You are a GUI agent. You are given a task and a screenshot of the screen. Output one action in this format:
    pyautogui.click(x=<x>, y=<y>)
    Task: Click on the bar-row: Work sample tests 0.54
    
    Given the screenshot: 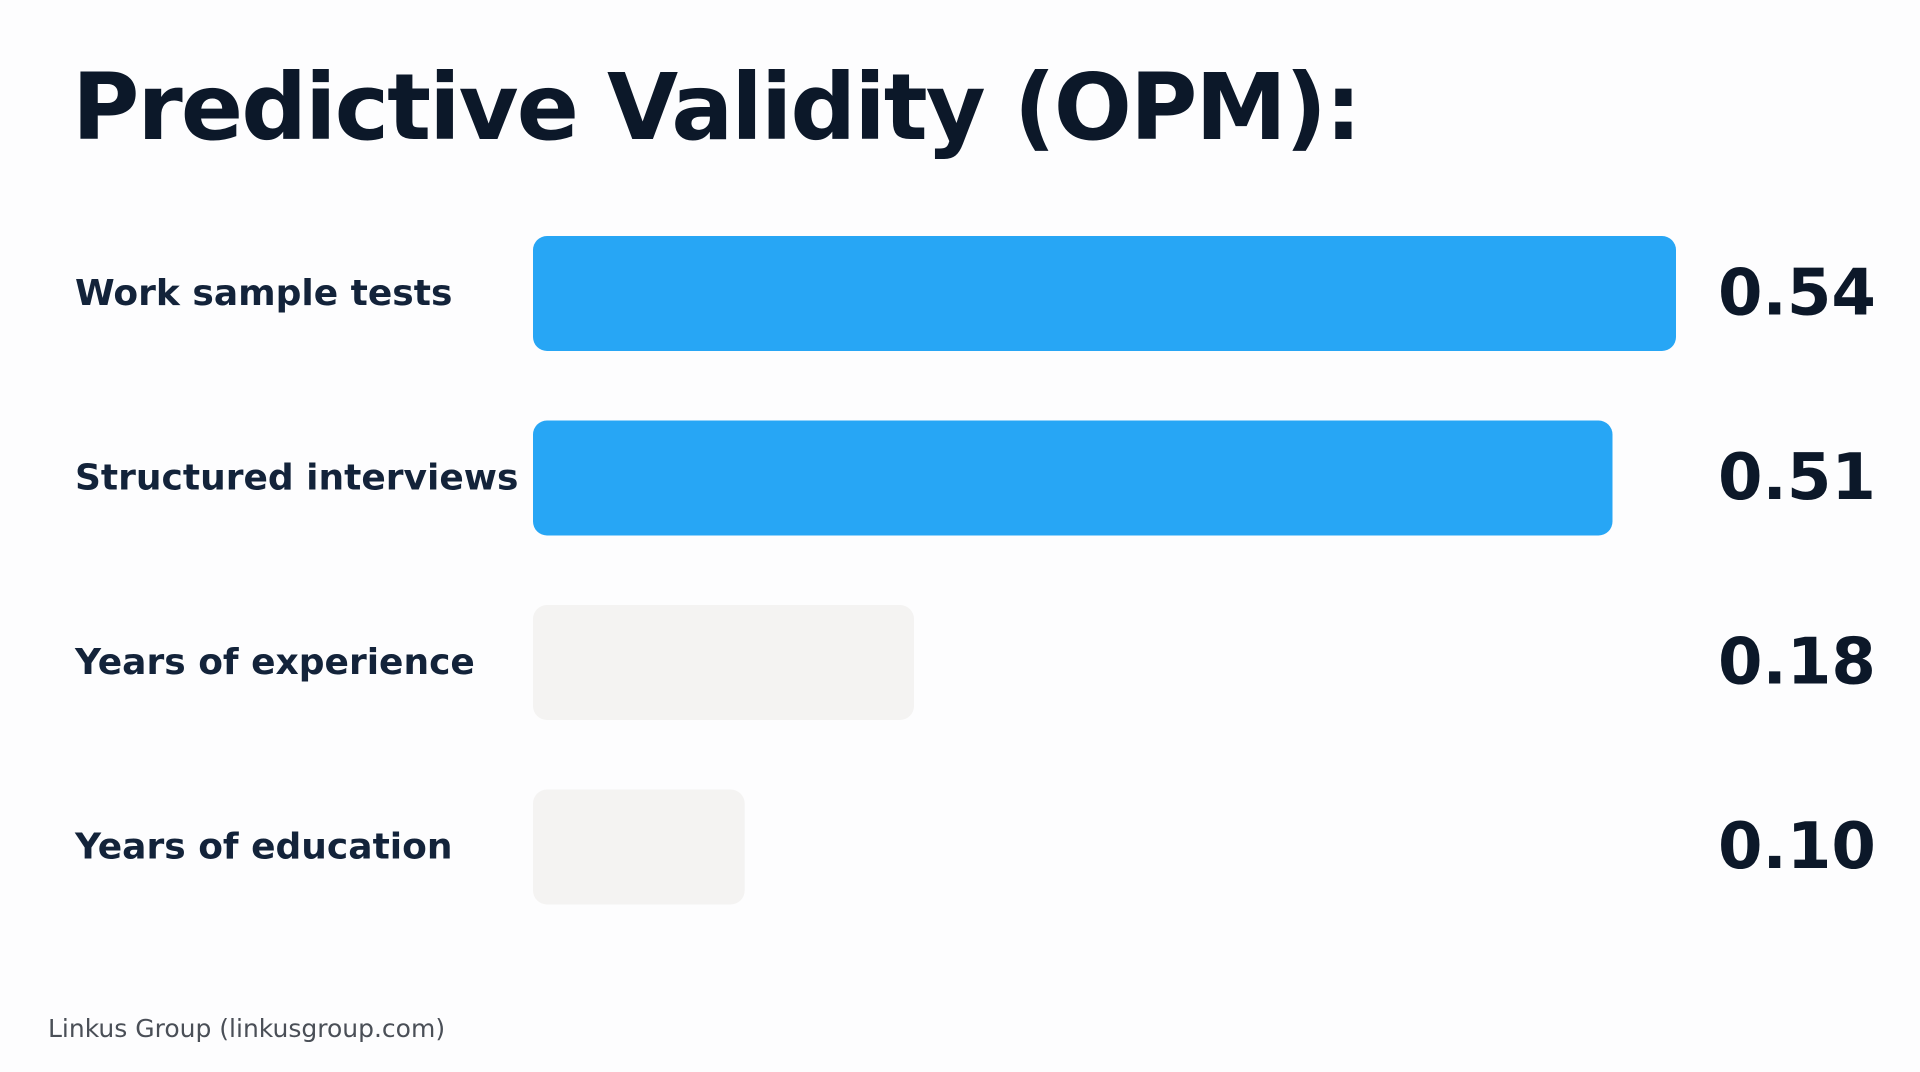 What is the action you would take?
    pyautogui.click(x=975, y=293)
    